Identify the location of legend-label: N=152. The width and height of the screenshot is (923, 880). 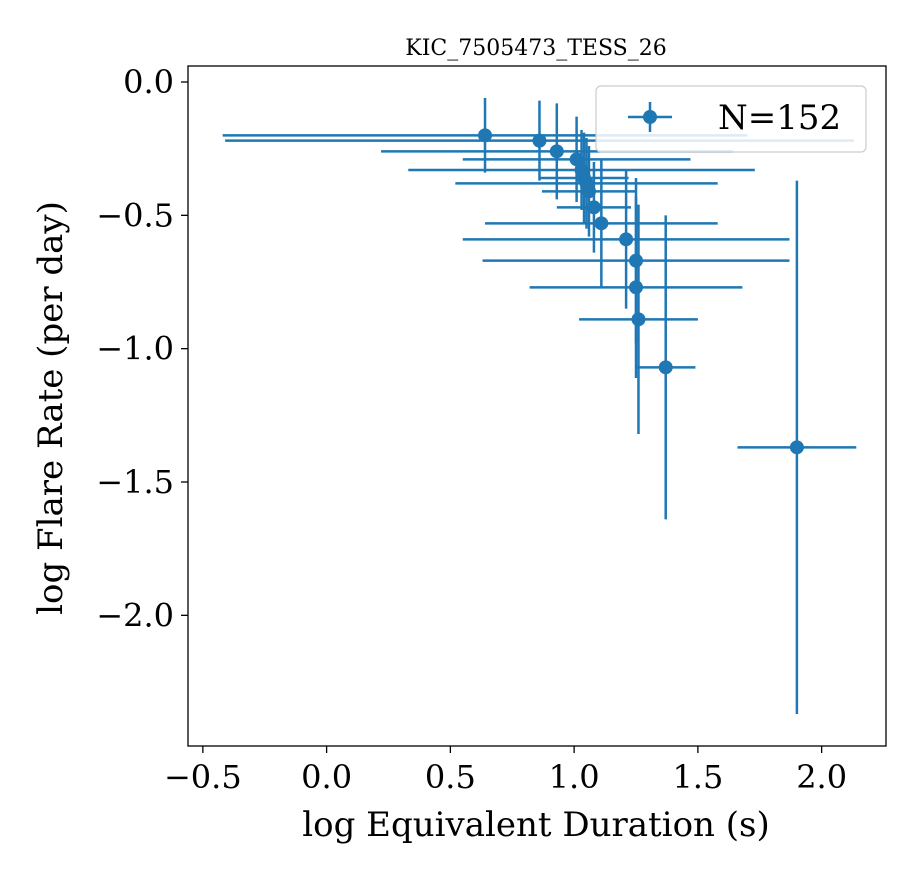
(779, 118).